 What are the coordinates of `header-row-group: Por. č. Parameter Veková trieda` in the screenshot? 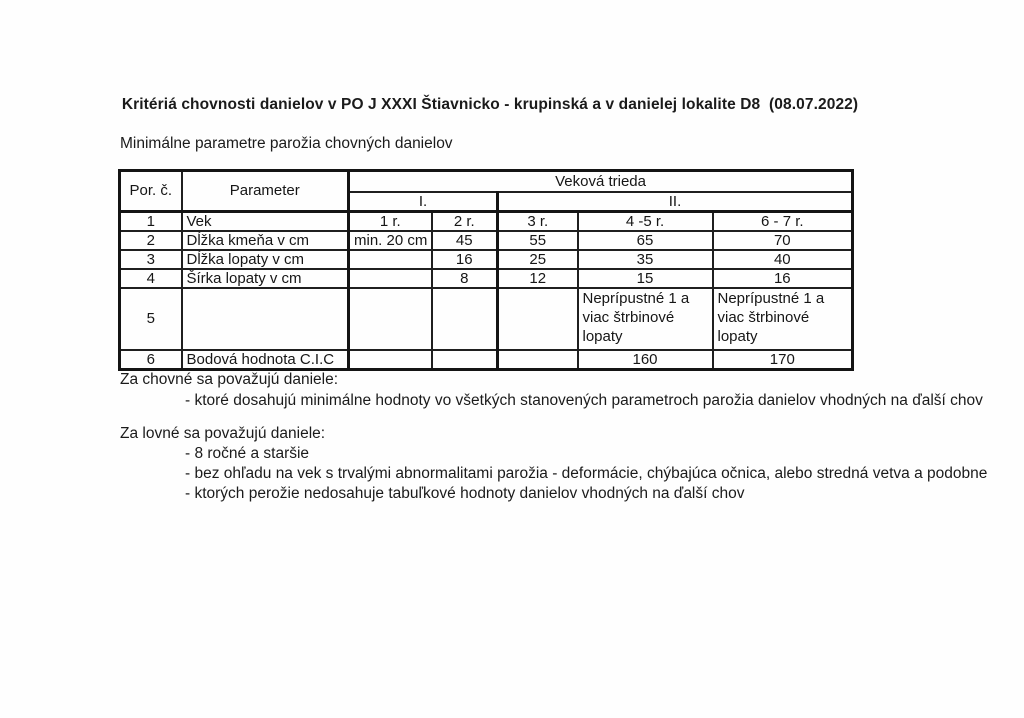 It's located at (486, 191).